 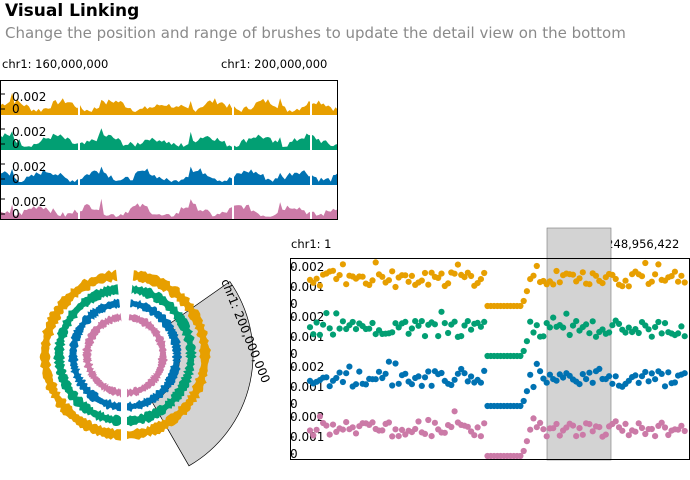 What do you see at coordinates (72, 11) in the screenshot?
I see `page-title: Visual Linking` at bounding box center [72, 11].